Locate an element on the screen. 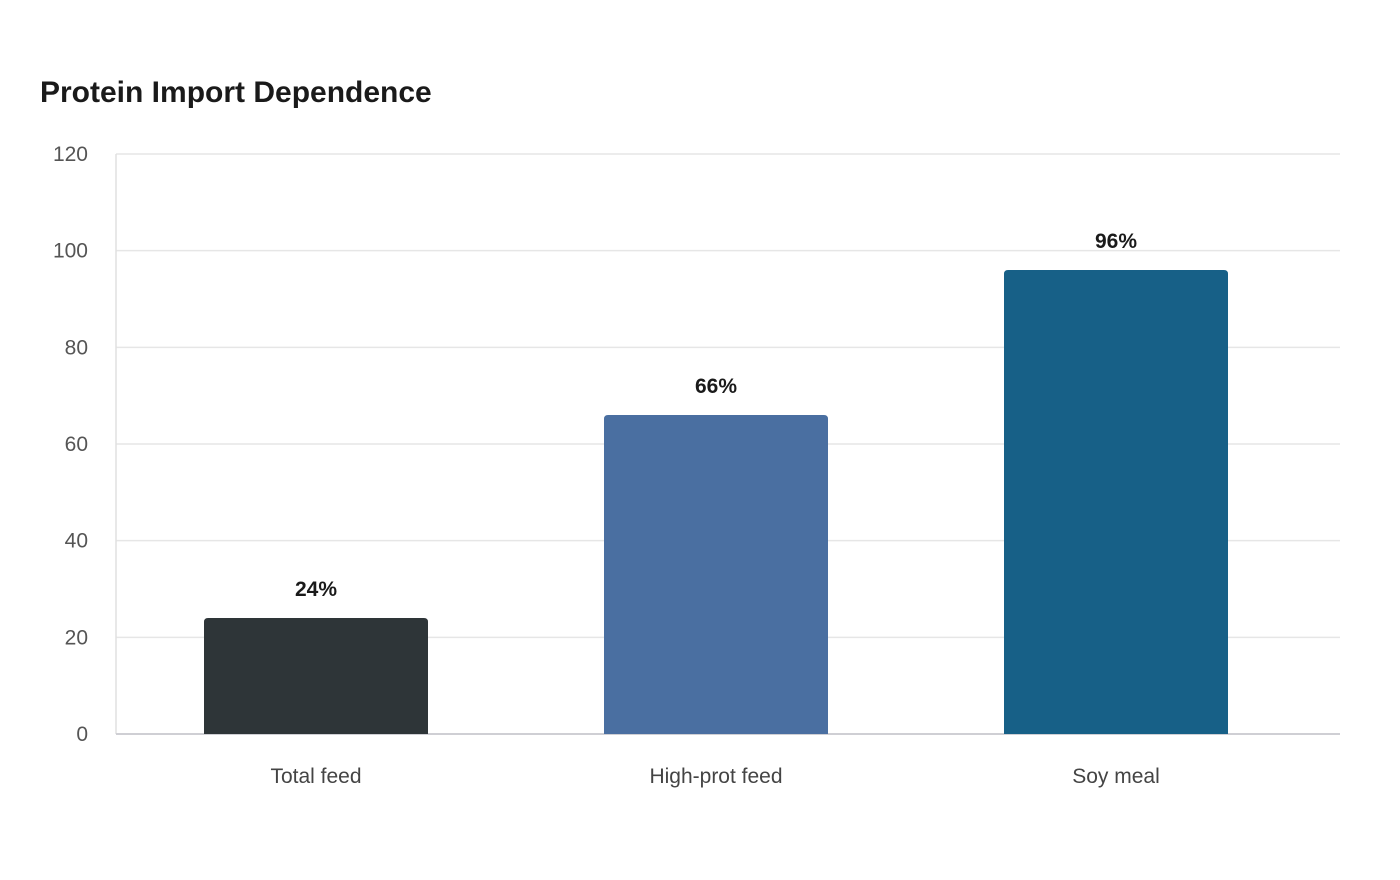 The height and width of the screenshot is (880, 1400). y-tick-label: 20 is located at coordinates (76, 637).